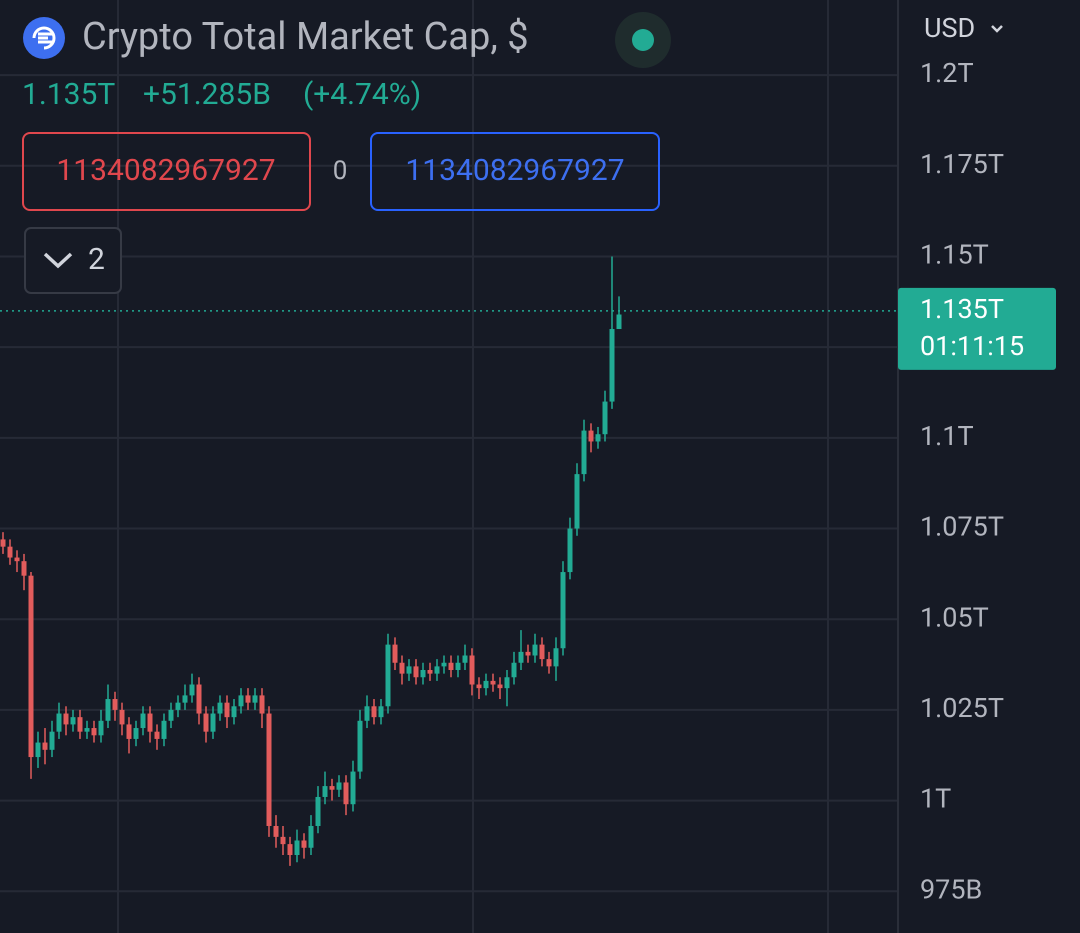 Image resolution: width=1080 pixels, height=933 pixels. Describe the element at coordinates (954, 617) in the screenshot. I see `y-tick-label: 1.05T` at that location.